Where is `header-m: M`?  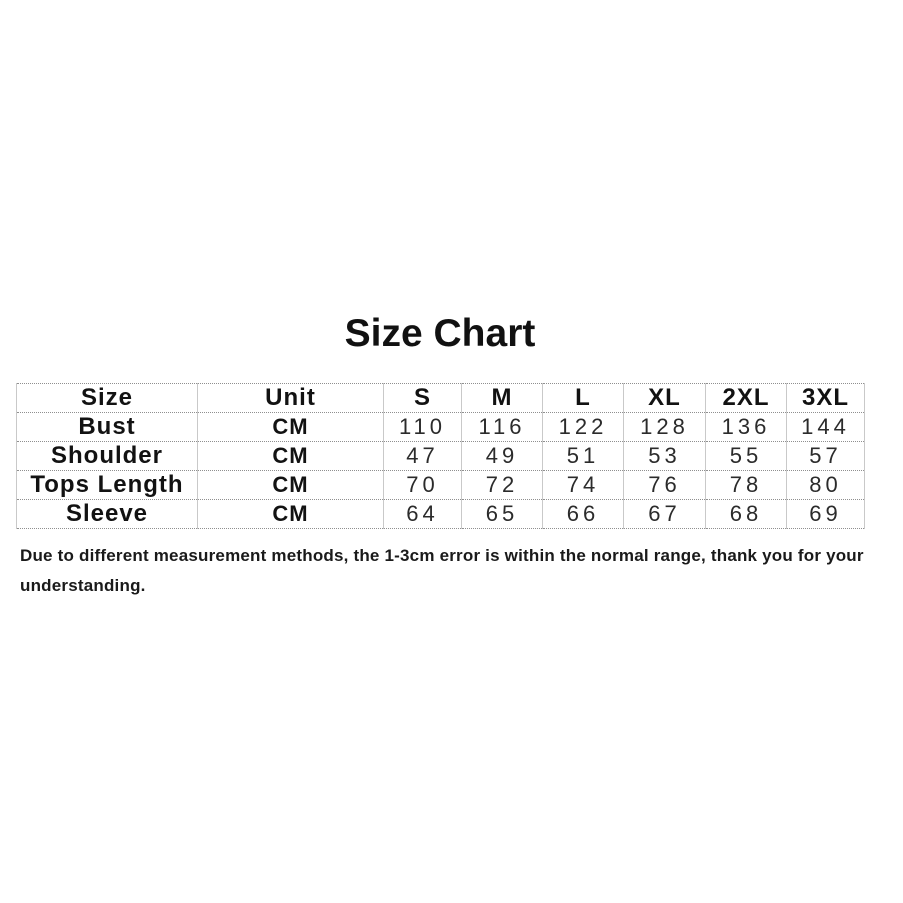 header-m: M is located at coordinates (502, 398).